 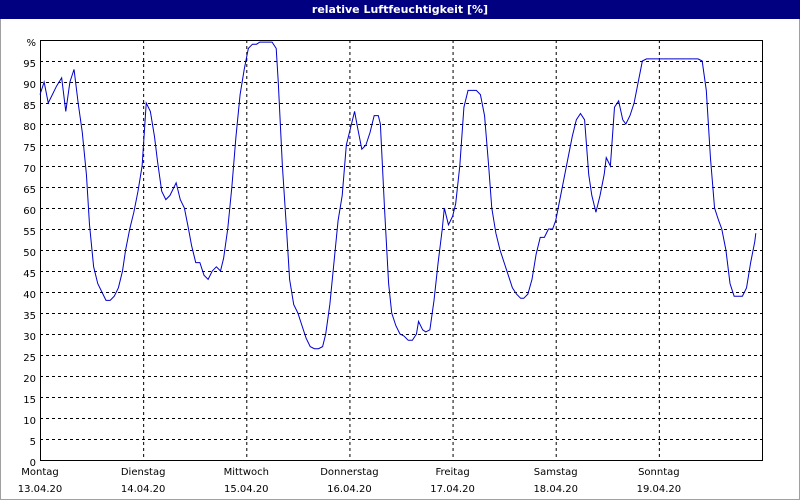 What do you see at coordinates (29, 85) in the screenshot?
I see `y-tick-label: 90` at bounding box center [29, 85].